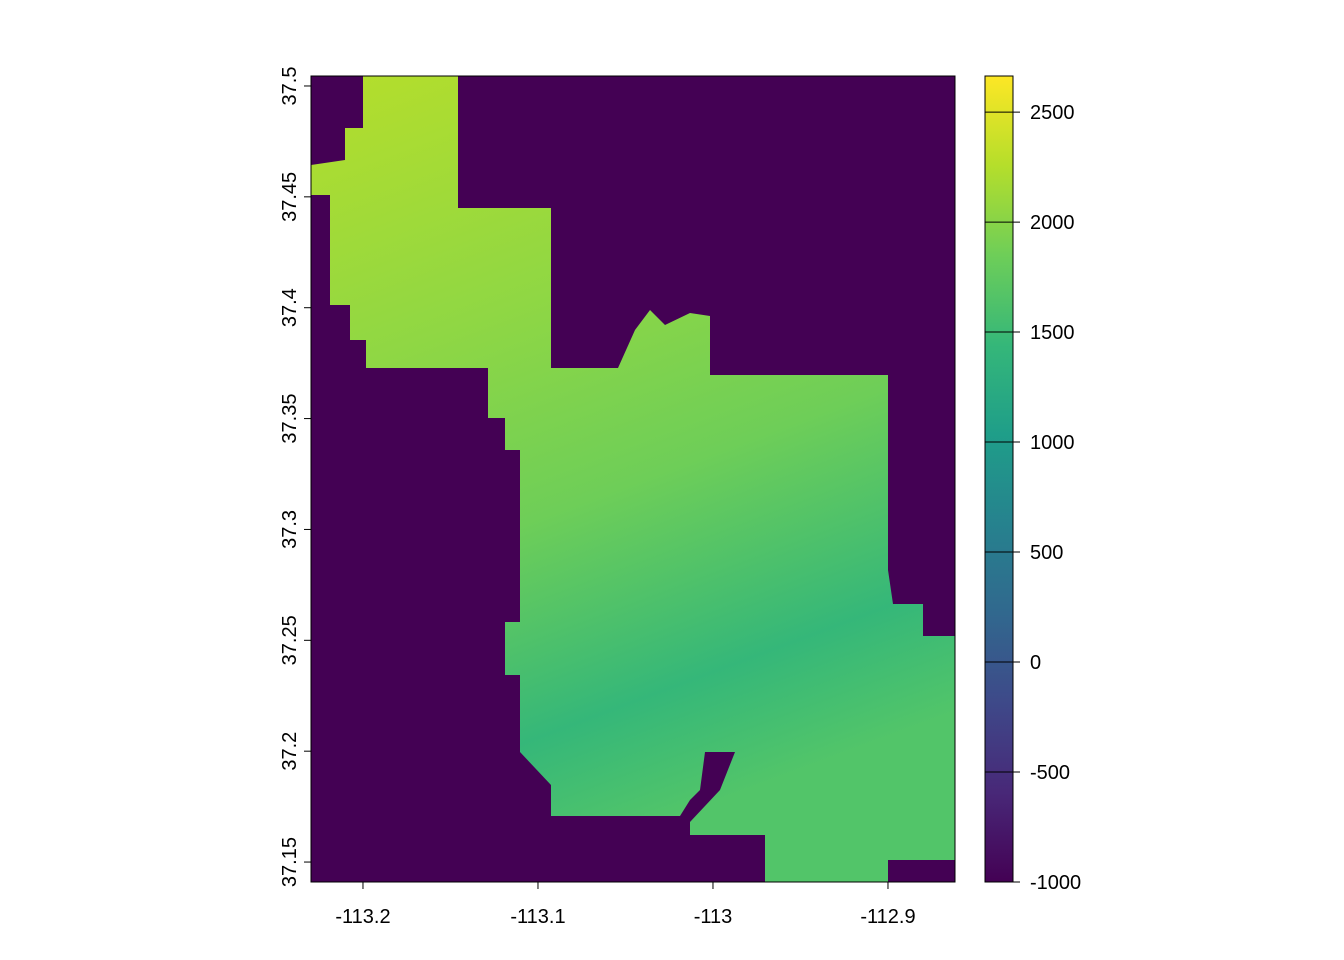 The height and width of the screenshot is (960, 1344). What do you see at coordinates (1052, 113) in the screenshot?
I see `colorbar-tick-label: 2500` at bounding box center [1052, 113].